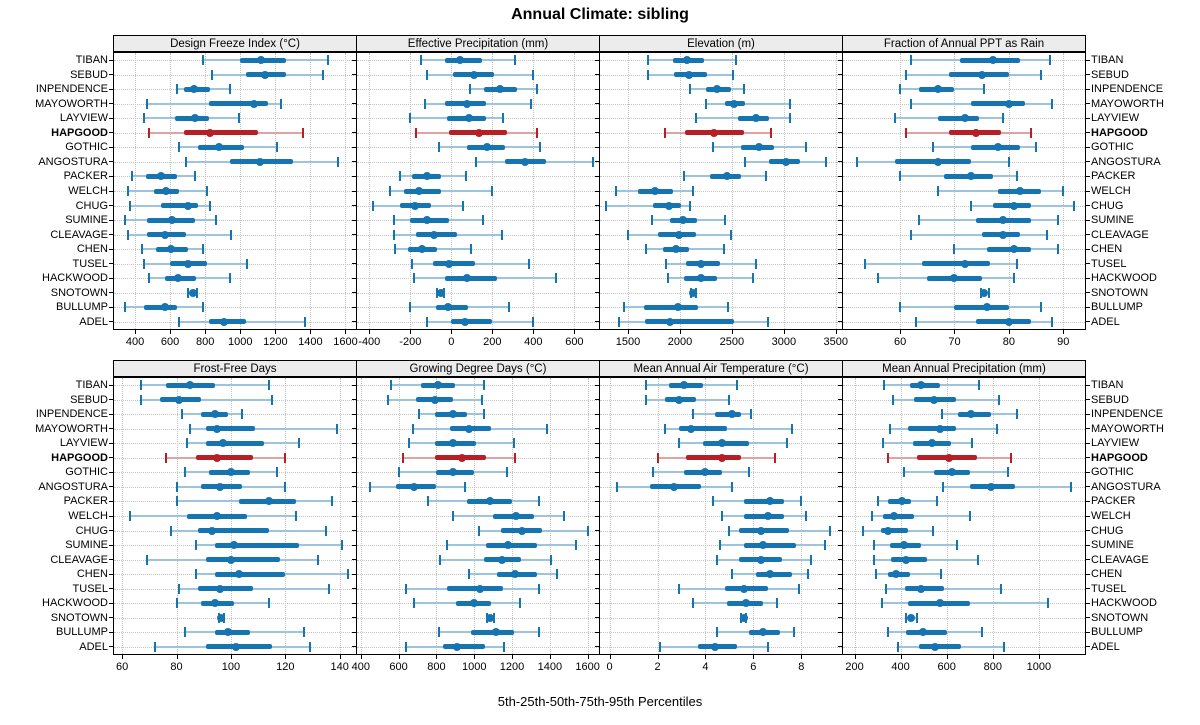  What do you see at coordinates (205, 342) in the screenshot?
I see `x-axis-tick-label: 800` at bounding box center [205, 342].